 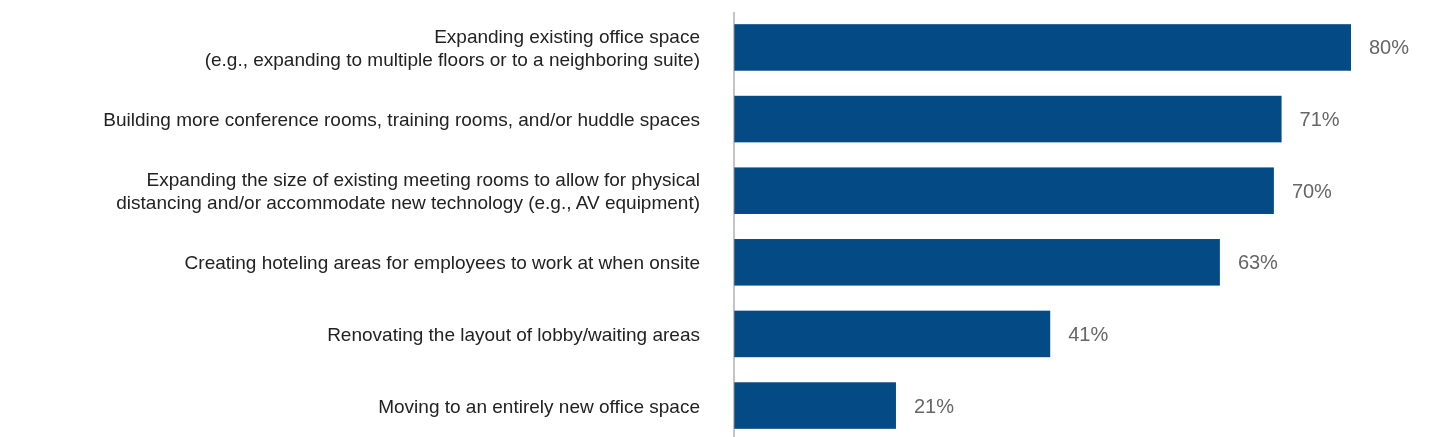 I want to click on y-tick-label: Expanding the size of existing meeting rooms to allow for physical distancing and/or accommodate new technology (e.g., AV equipment), so click(x=408, y=190).